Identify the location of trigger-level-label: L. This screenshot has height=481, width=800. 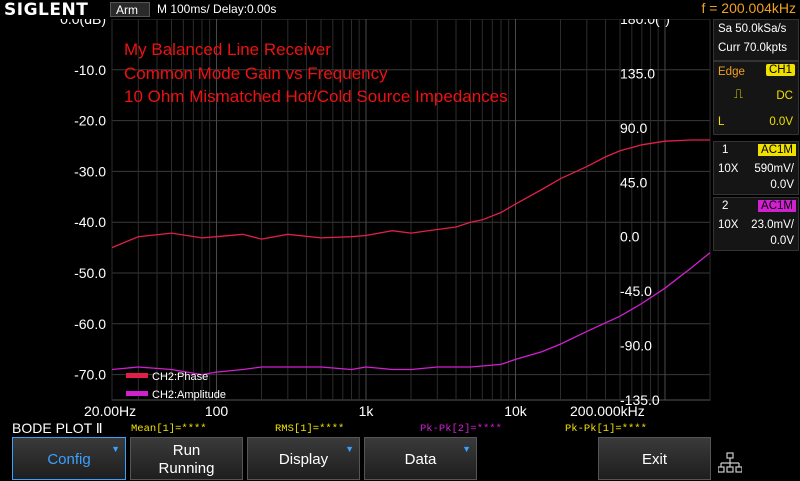
(721, 122).